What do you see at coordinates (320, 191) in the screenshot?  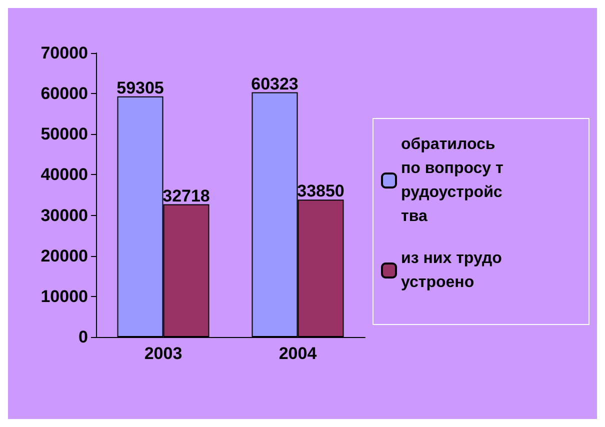 I see `data-label: 33850` at bounding box center [320, 191].